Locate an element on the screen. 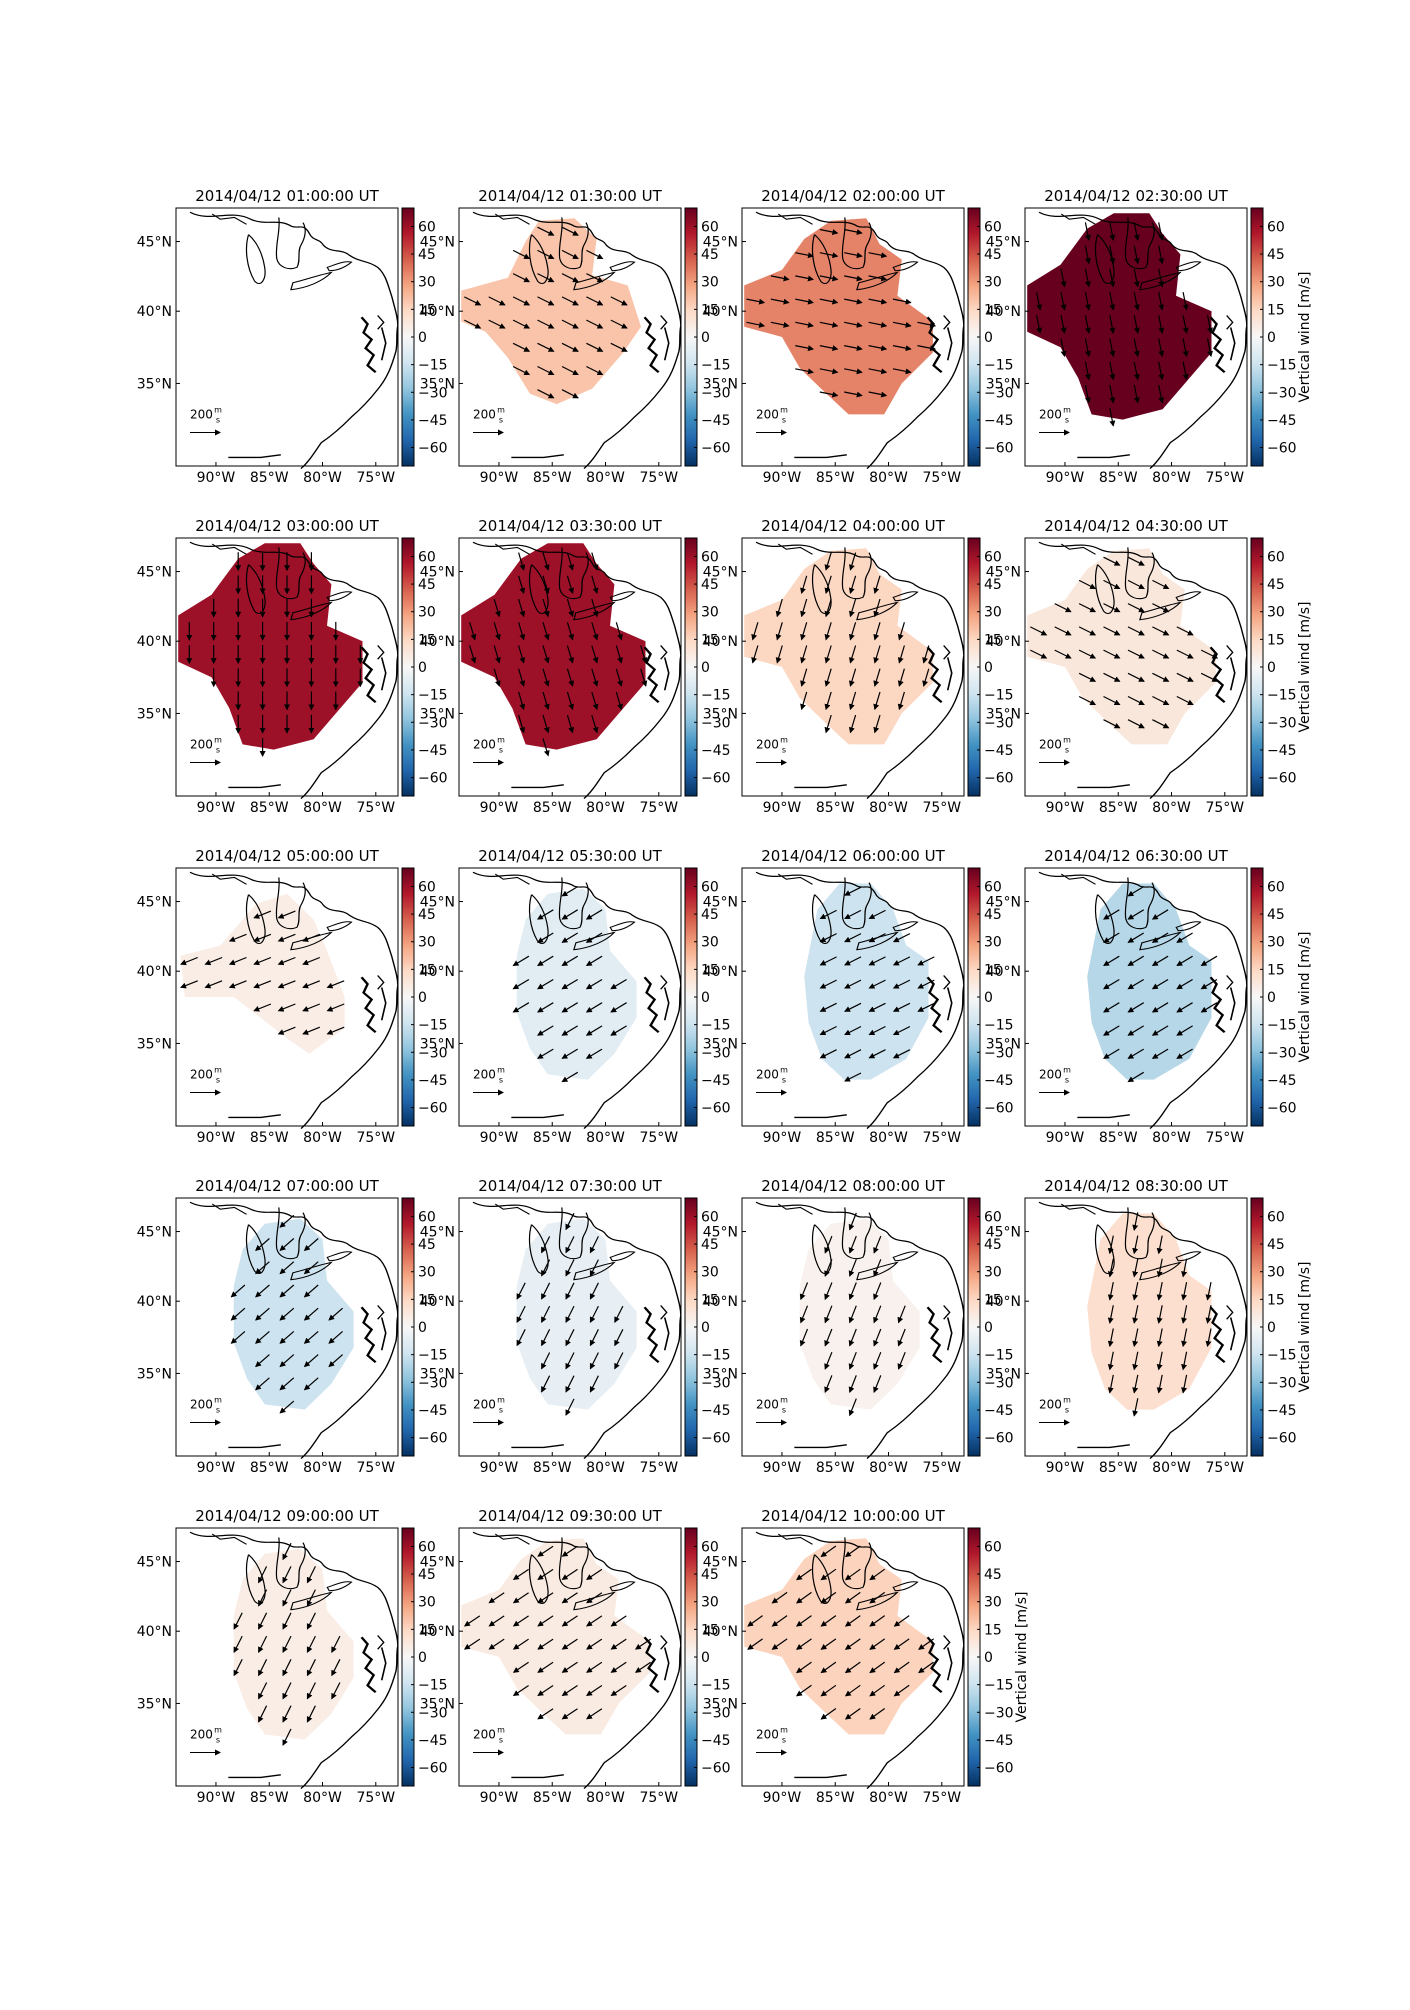 Image resolution: width=1410 pixels, height=2010 pixels. colorbar-tick-label: 45 is located at coordinates (710, 915).